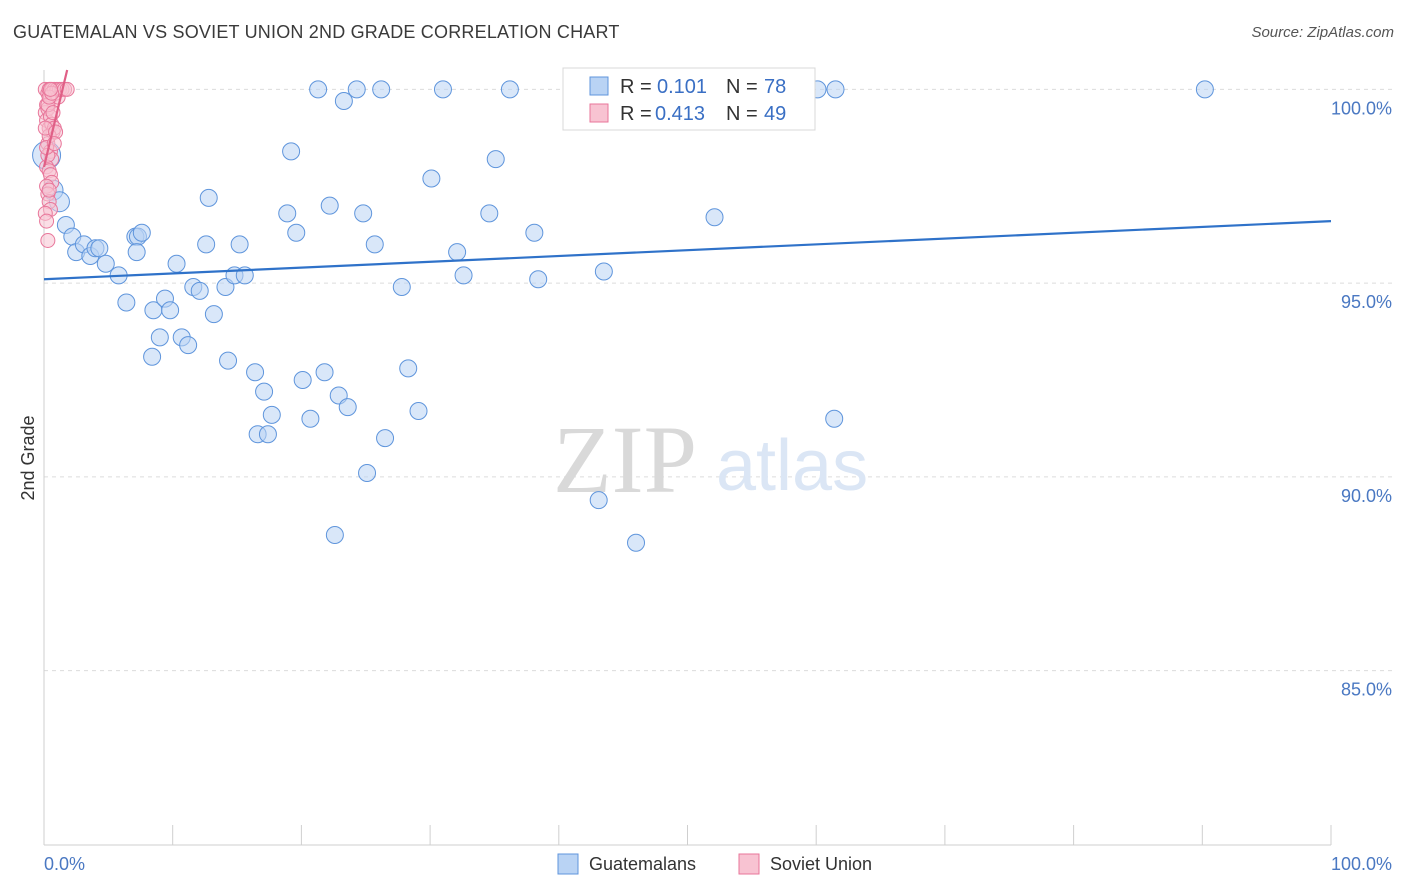  Describe the element at coordinates (599, 113) in the screenshot. I see `legend-swatch-pink` at that location.